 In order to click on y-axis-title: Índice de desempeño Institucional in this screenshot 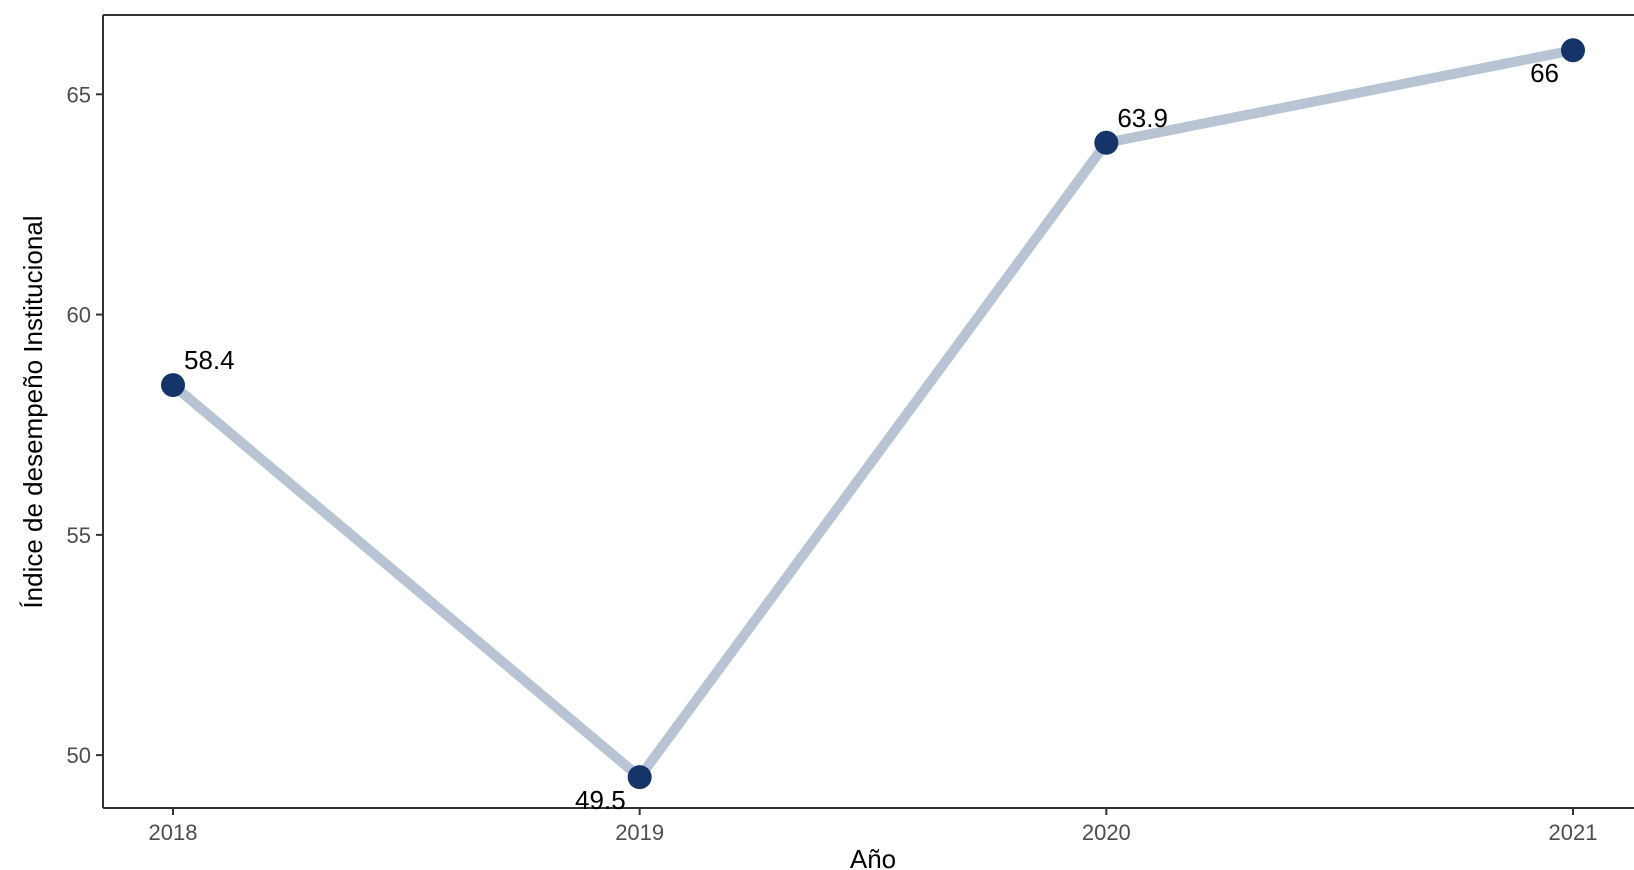, I will do `click(33, 411)`.